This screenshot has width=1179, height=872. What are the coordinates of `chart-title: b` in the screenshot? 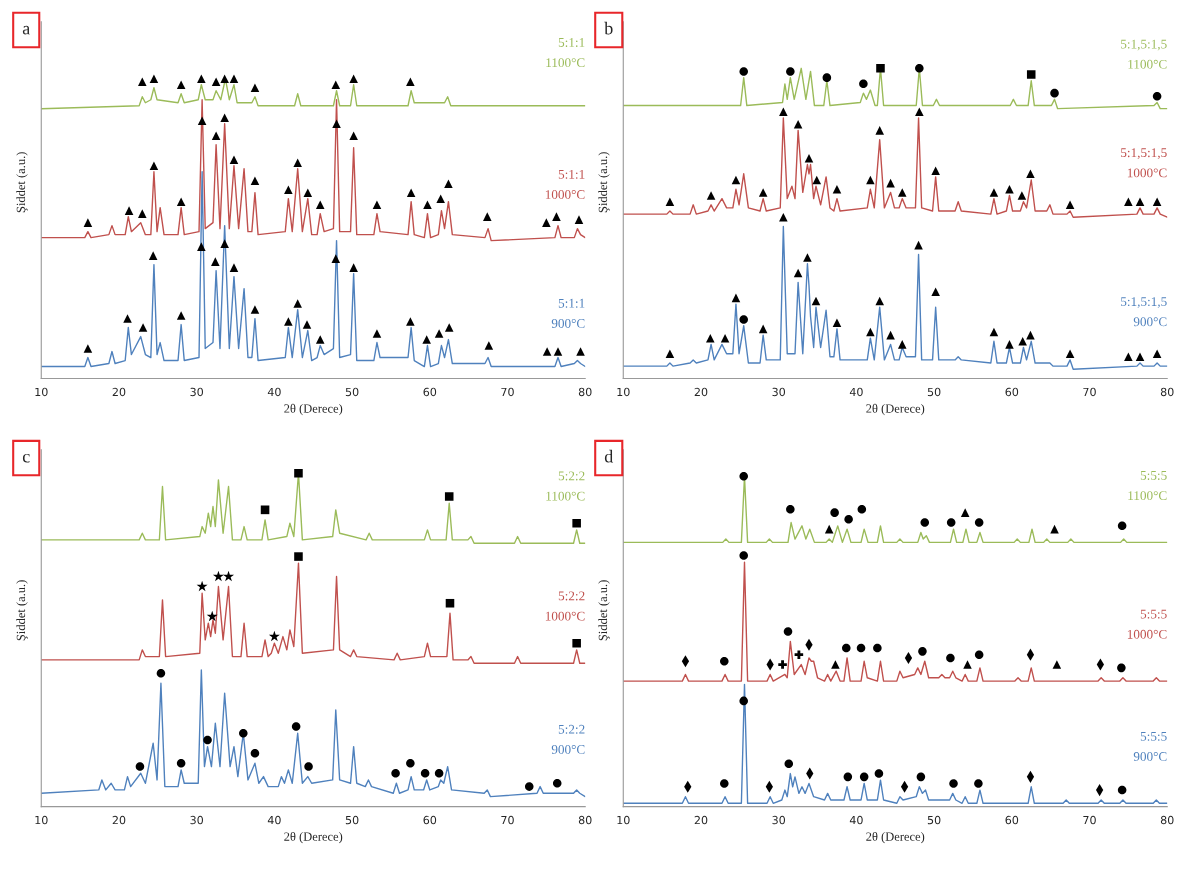 It's located at (608, 28).